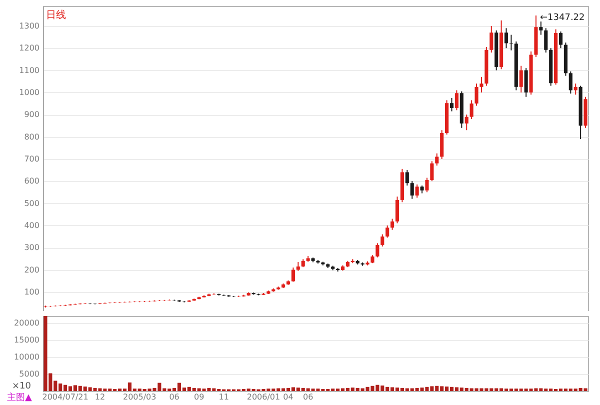 The height and width of the screenshot is (405, 600). Describe the element at coordinates (263, 397) in the screenshot. I see `x-tick-label: 2006/01` at that location.